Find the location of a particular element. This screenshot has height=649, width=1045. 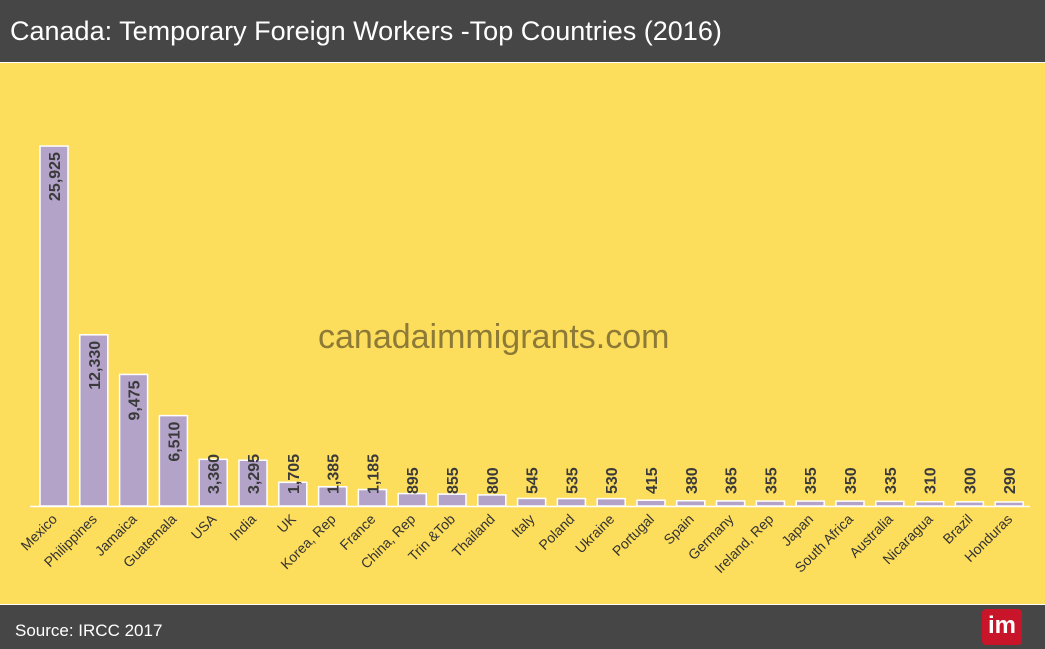

x-tick-label: UK is located at coordinates (287, 523).